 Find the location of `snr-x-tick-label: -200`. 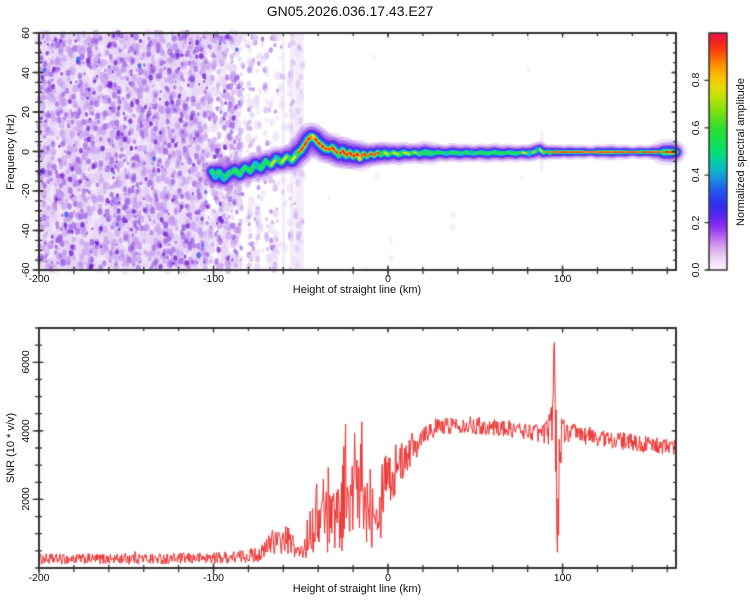

snr-x-tick-label: -200 is located at coordinates (39, 578).